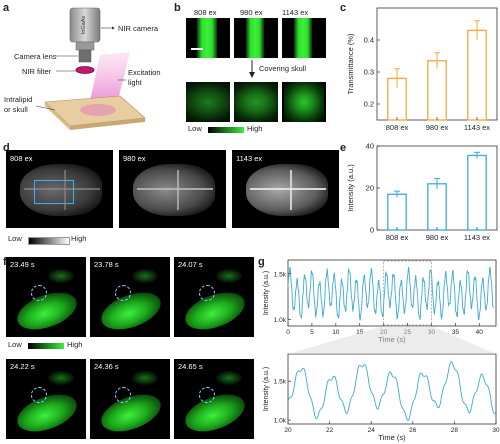  I want to click on camera-lens, so click(85, 56).